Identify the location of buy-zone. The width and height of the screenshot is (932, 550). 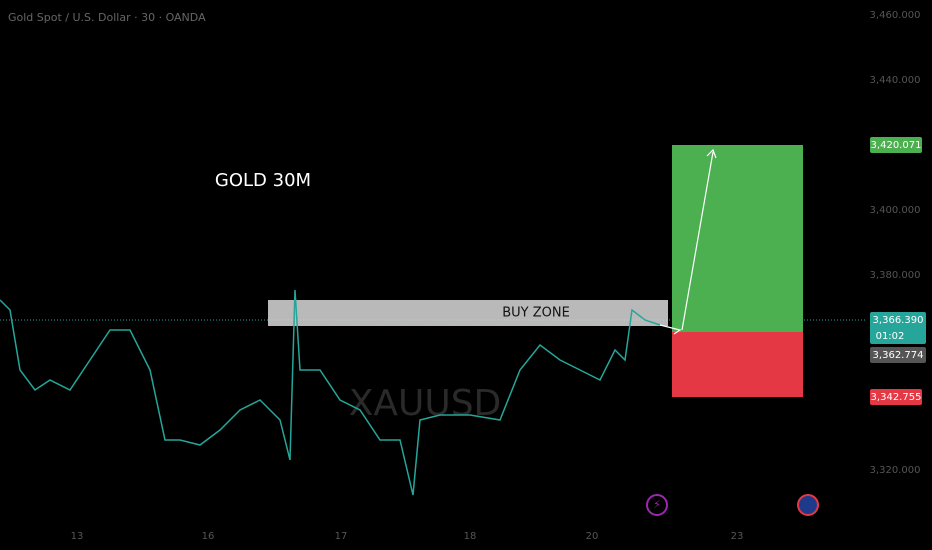
(468, 313).